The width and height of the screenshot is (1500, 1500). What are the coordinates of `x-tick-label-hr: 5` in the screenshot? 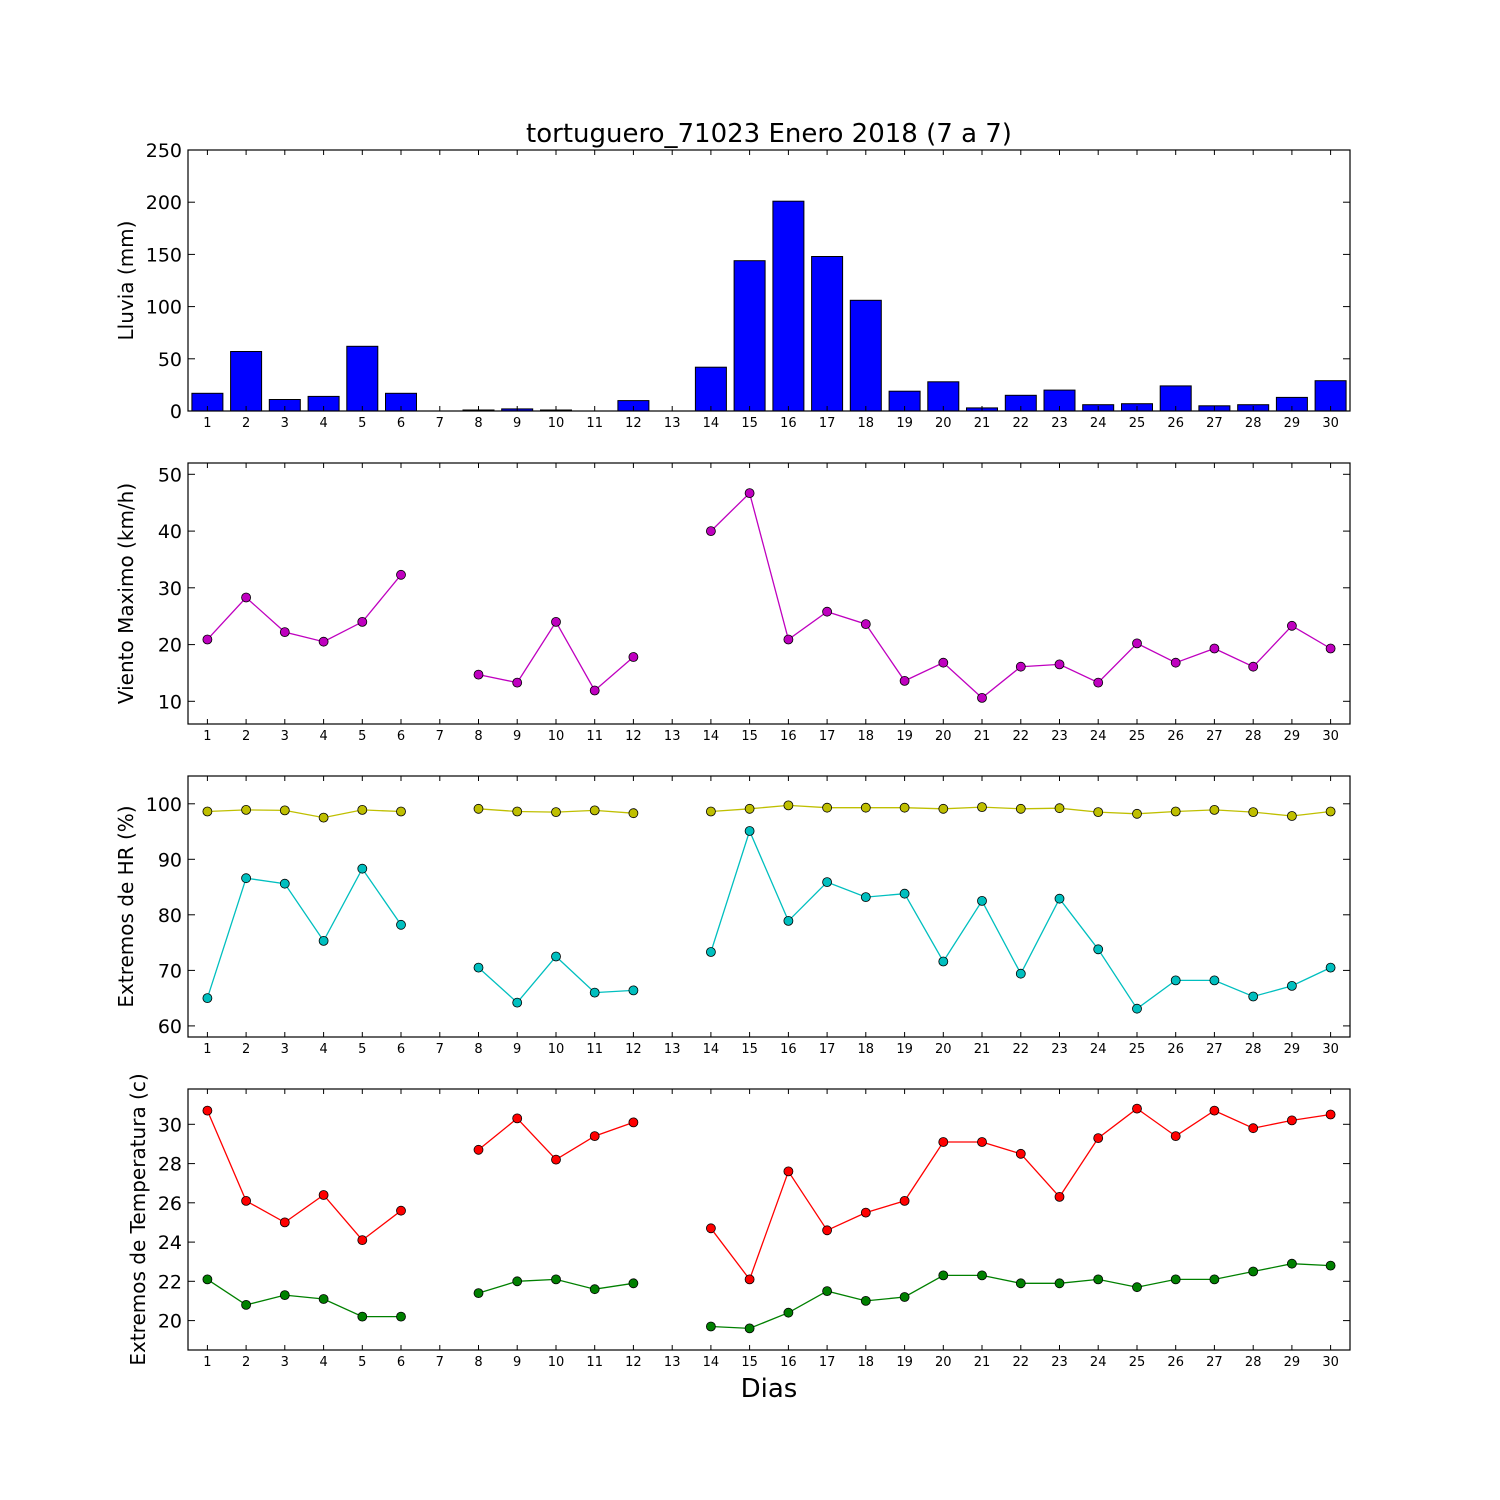 It's located at (362, 1049).